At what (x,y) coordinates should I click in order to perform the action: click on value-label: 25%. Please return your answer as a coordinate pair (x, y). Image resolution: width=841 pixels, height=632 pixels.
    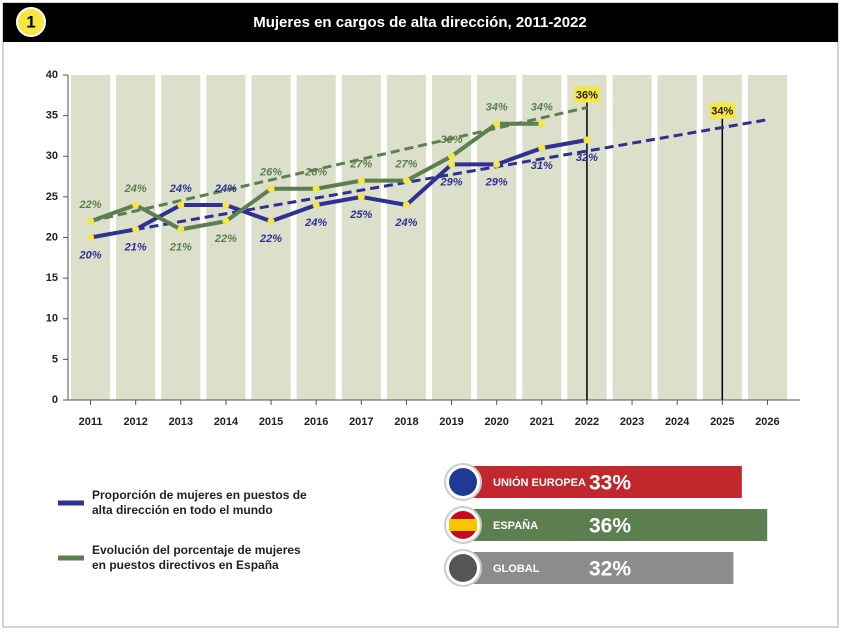
    Looking at the image, I should click on (360, 215).